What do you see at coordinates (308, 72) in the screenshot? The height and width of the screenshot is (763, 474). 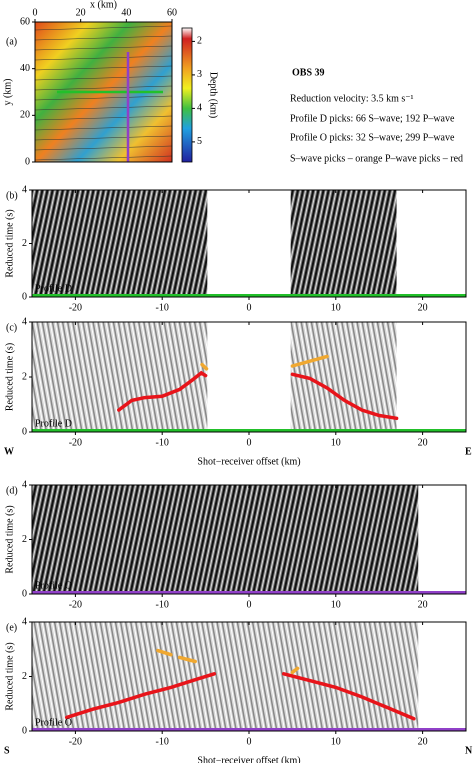 I see `station-title: OBS 39` at bounding box center [308, 72].